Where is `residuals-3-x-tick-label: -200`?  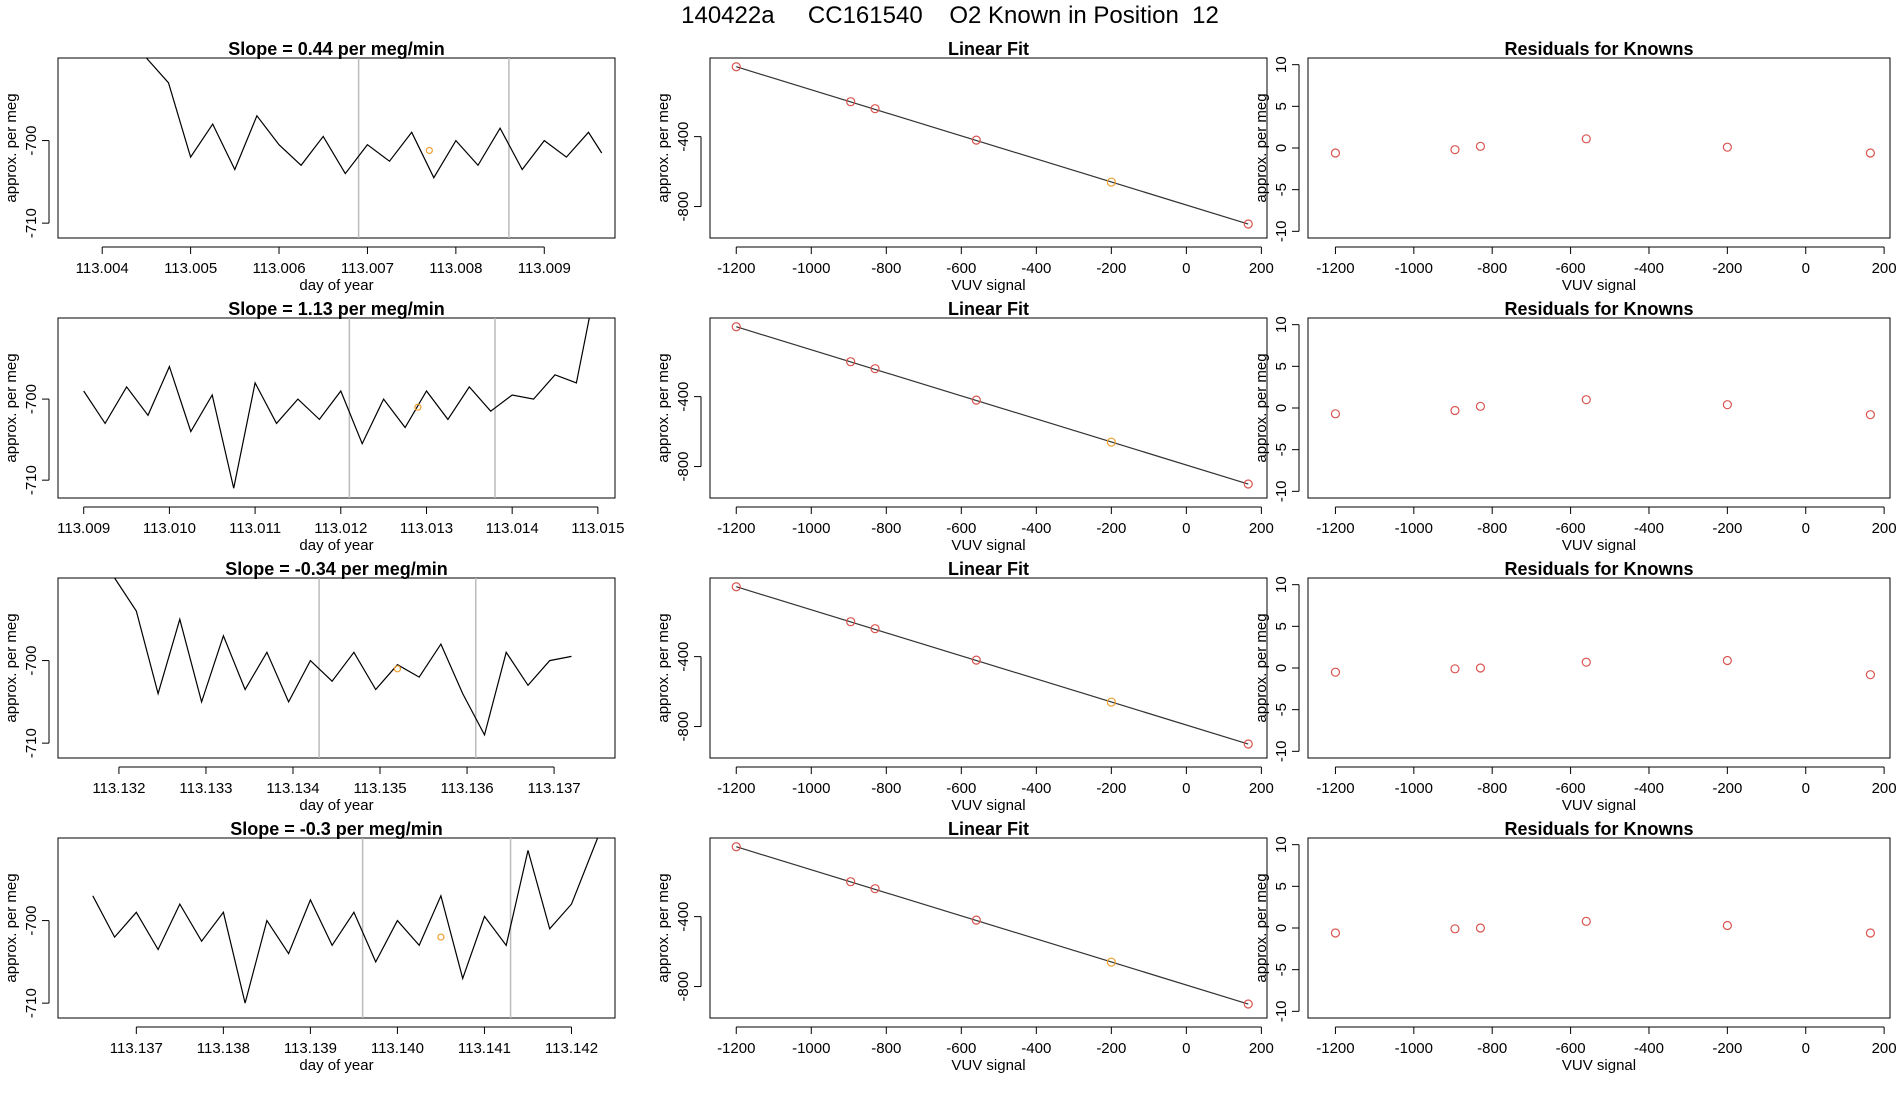
residuals-3-x-tick-label: -200 is located at coordinates (1727, 788).